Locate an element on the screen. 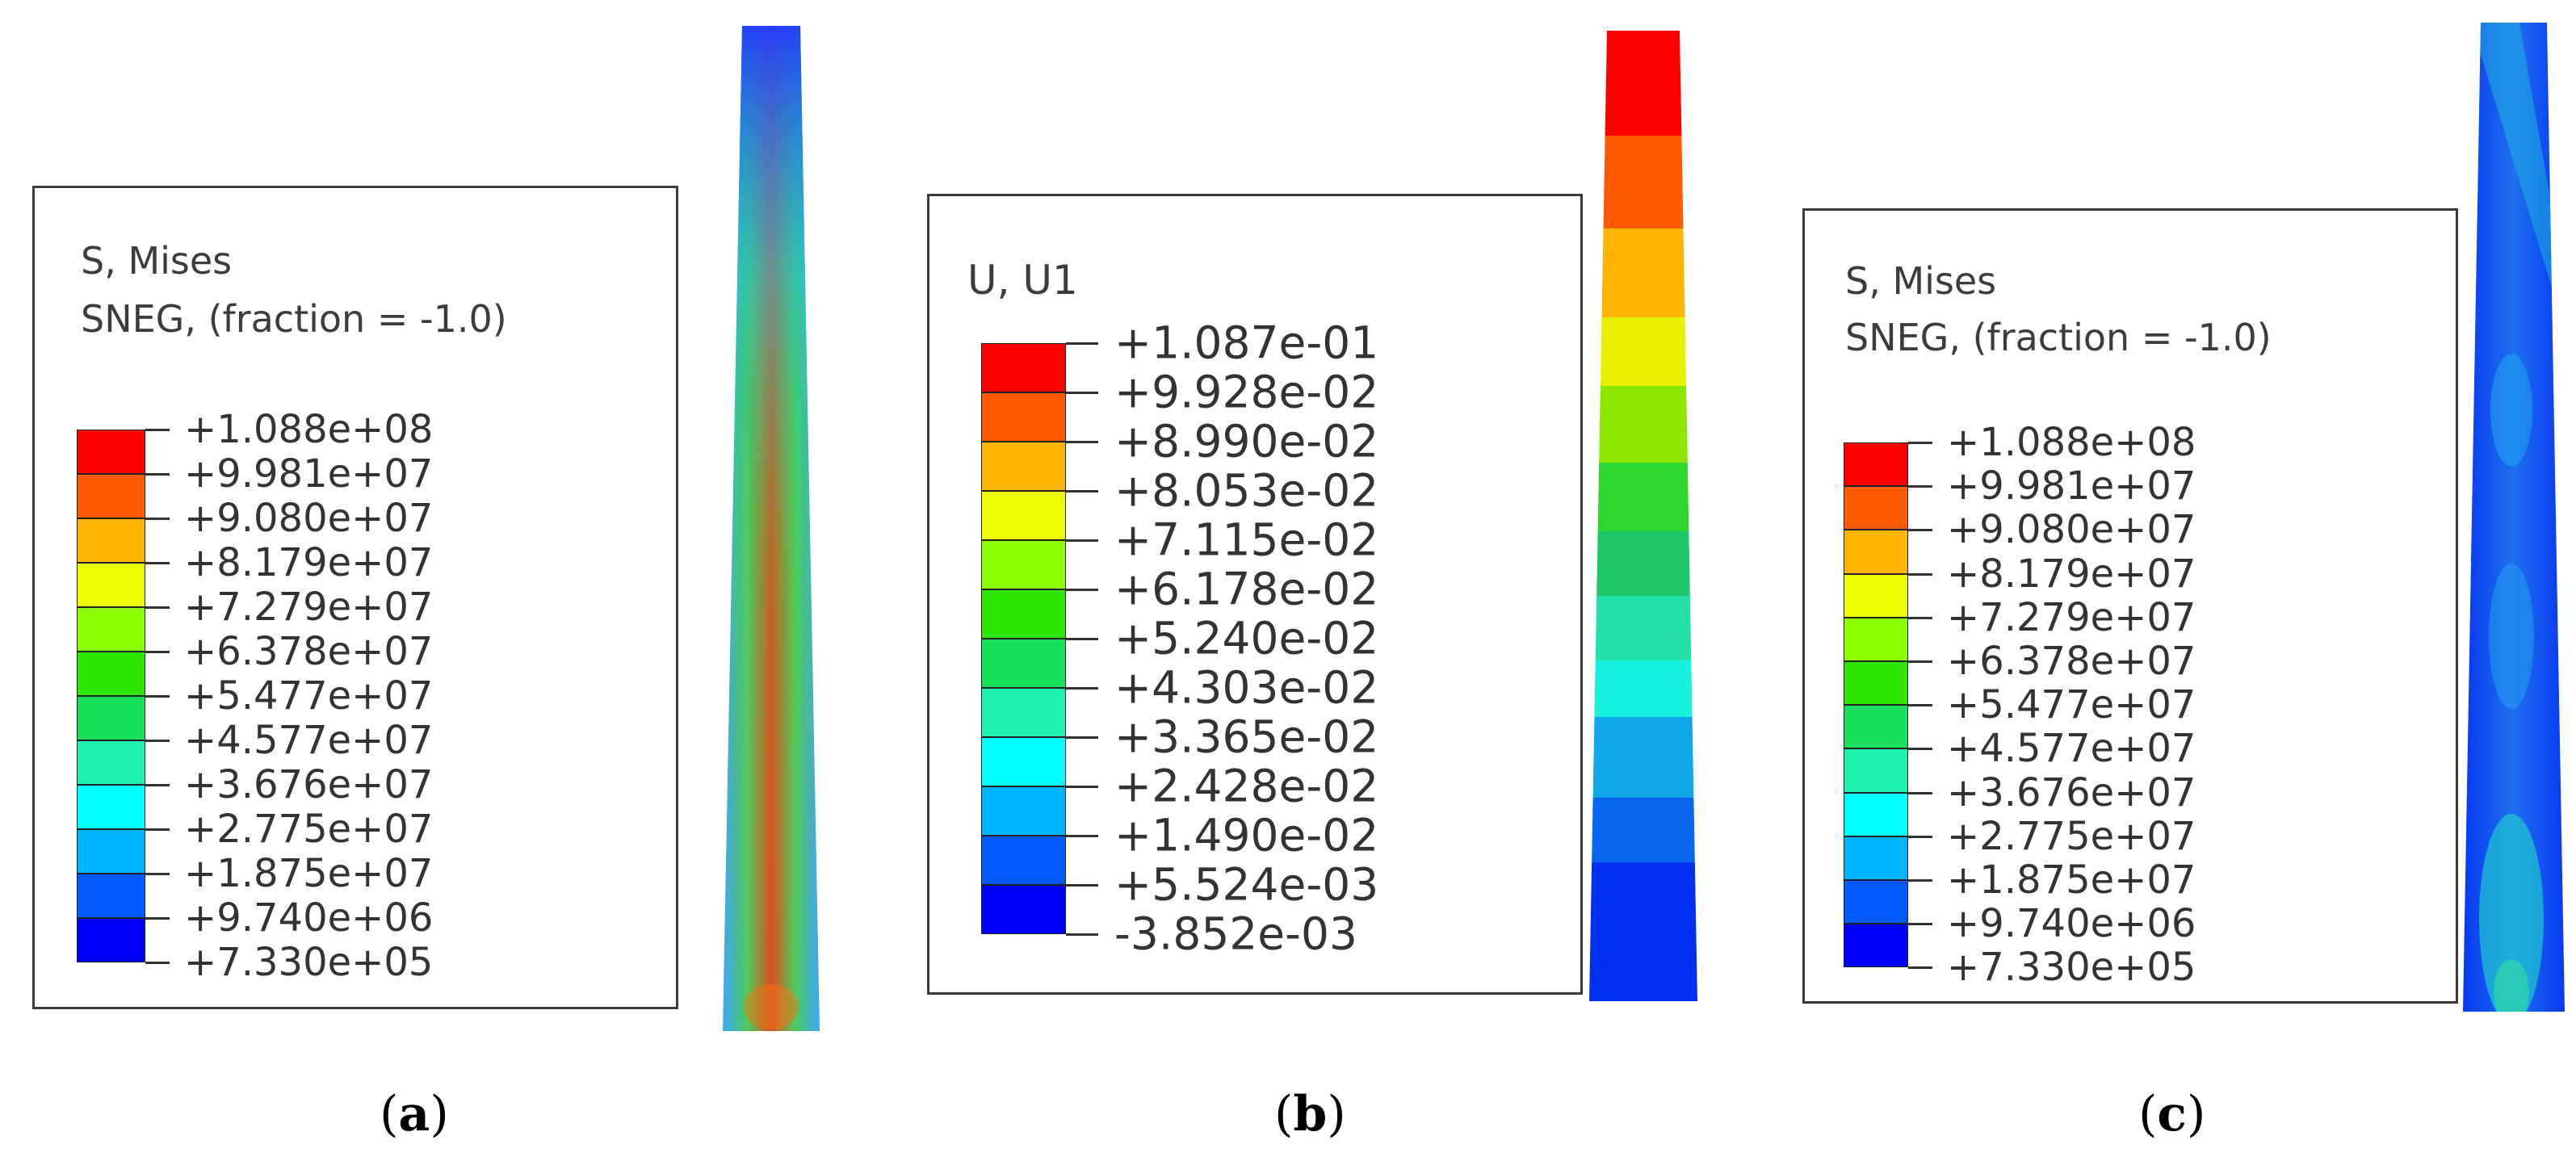 This screenshot has height=1157, width=2576. legend-title-b: U, U1 is located at coordinates (1022, 280).